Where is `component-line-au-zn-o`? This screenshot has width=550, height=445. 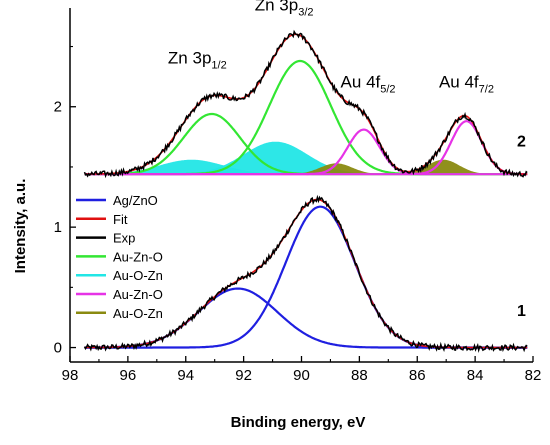
component-line-au-zn-o is located at coordinates (306, 148).